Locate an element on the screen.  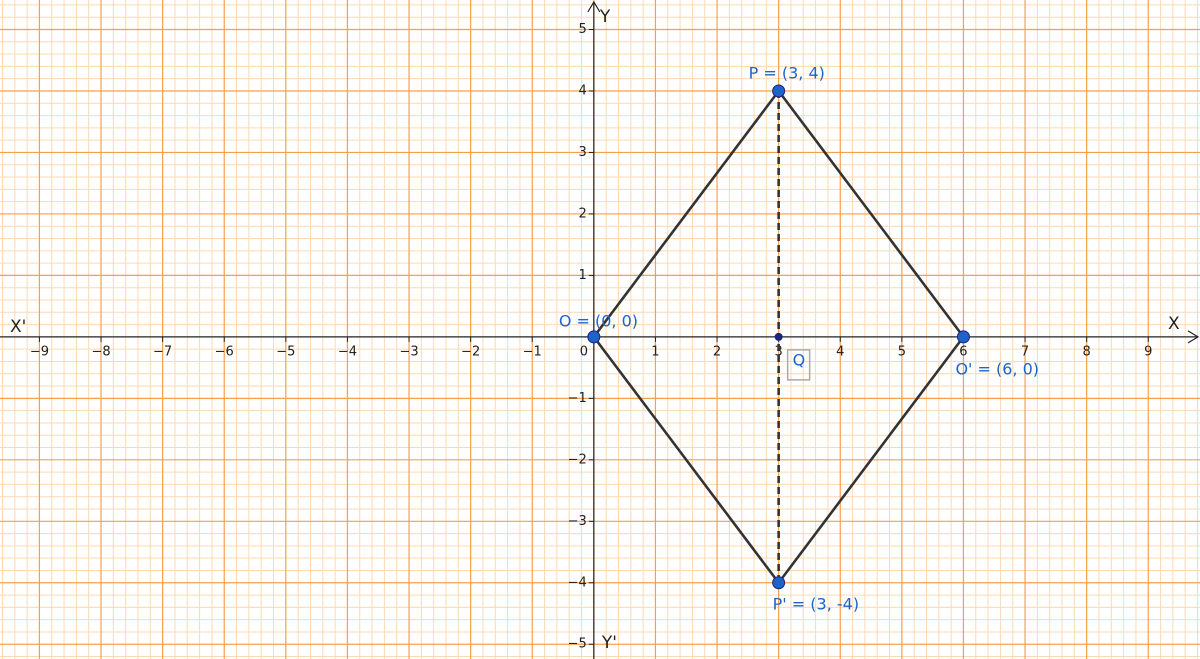
point-label: O' = (6, 0) is located at coordinates (997, 368).